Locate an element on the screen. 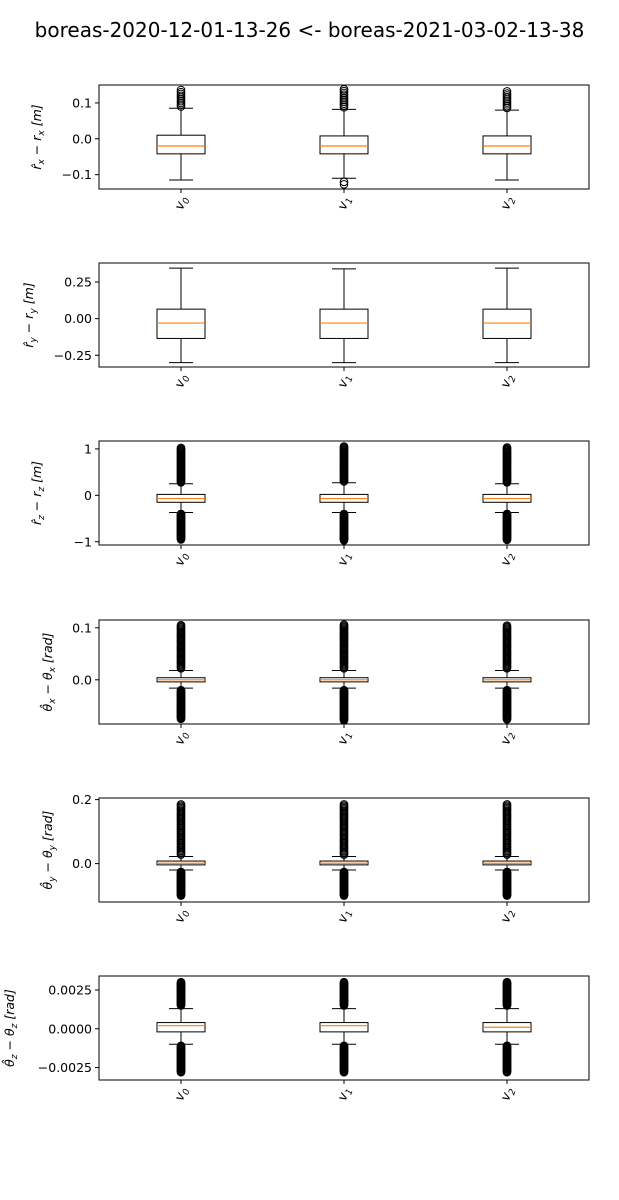 The height and width of the screenshot is (1200, 619). subplot-6: −0.0025 0.0000 0.0025 θ̂z − θz [rad] v0 v1 v2 is located at coordinates (295, 1039).